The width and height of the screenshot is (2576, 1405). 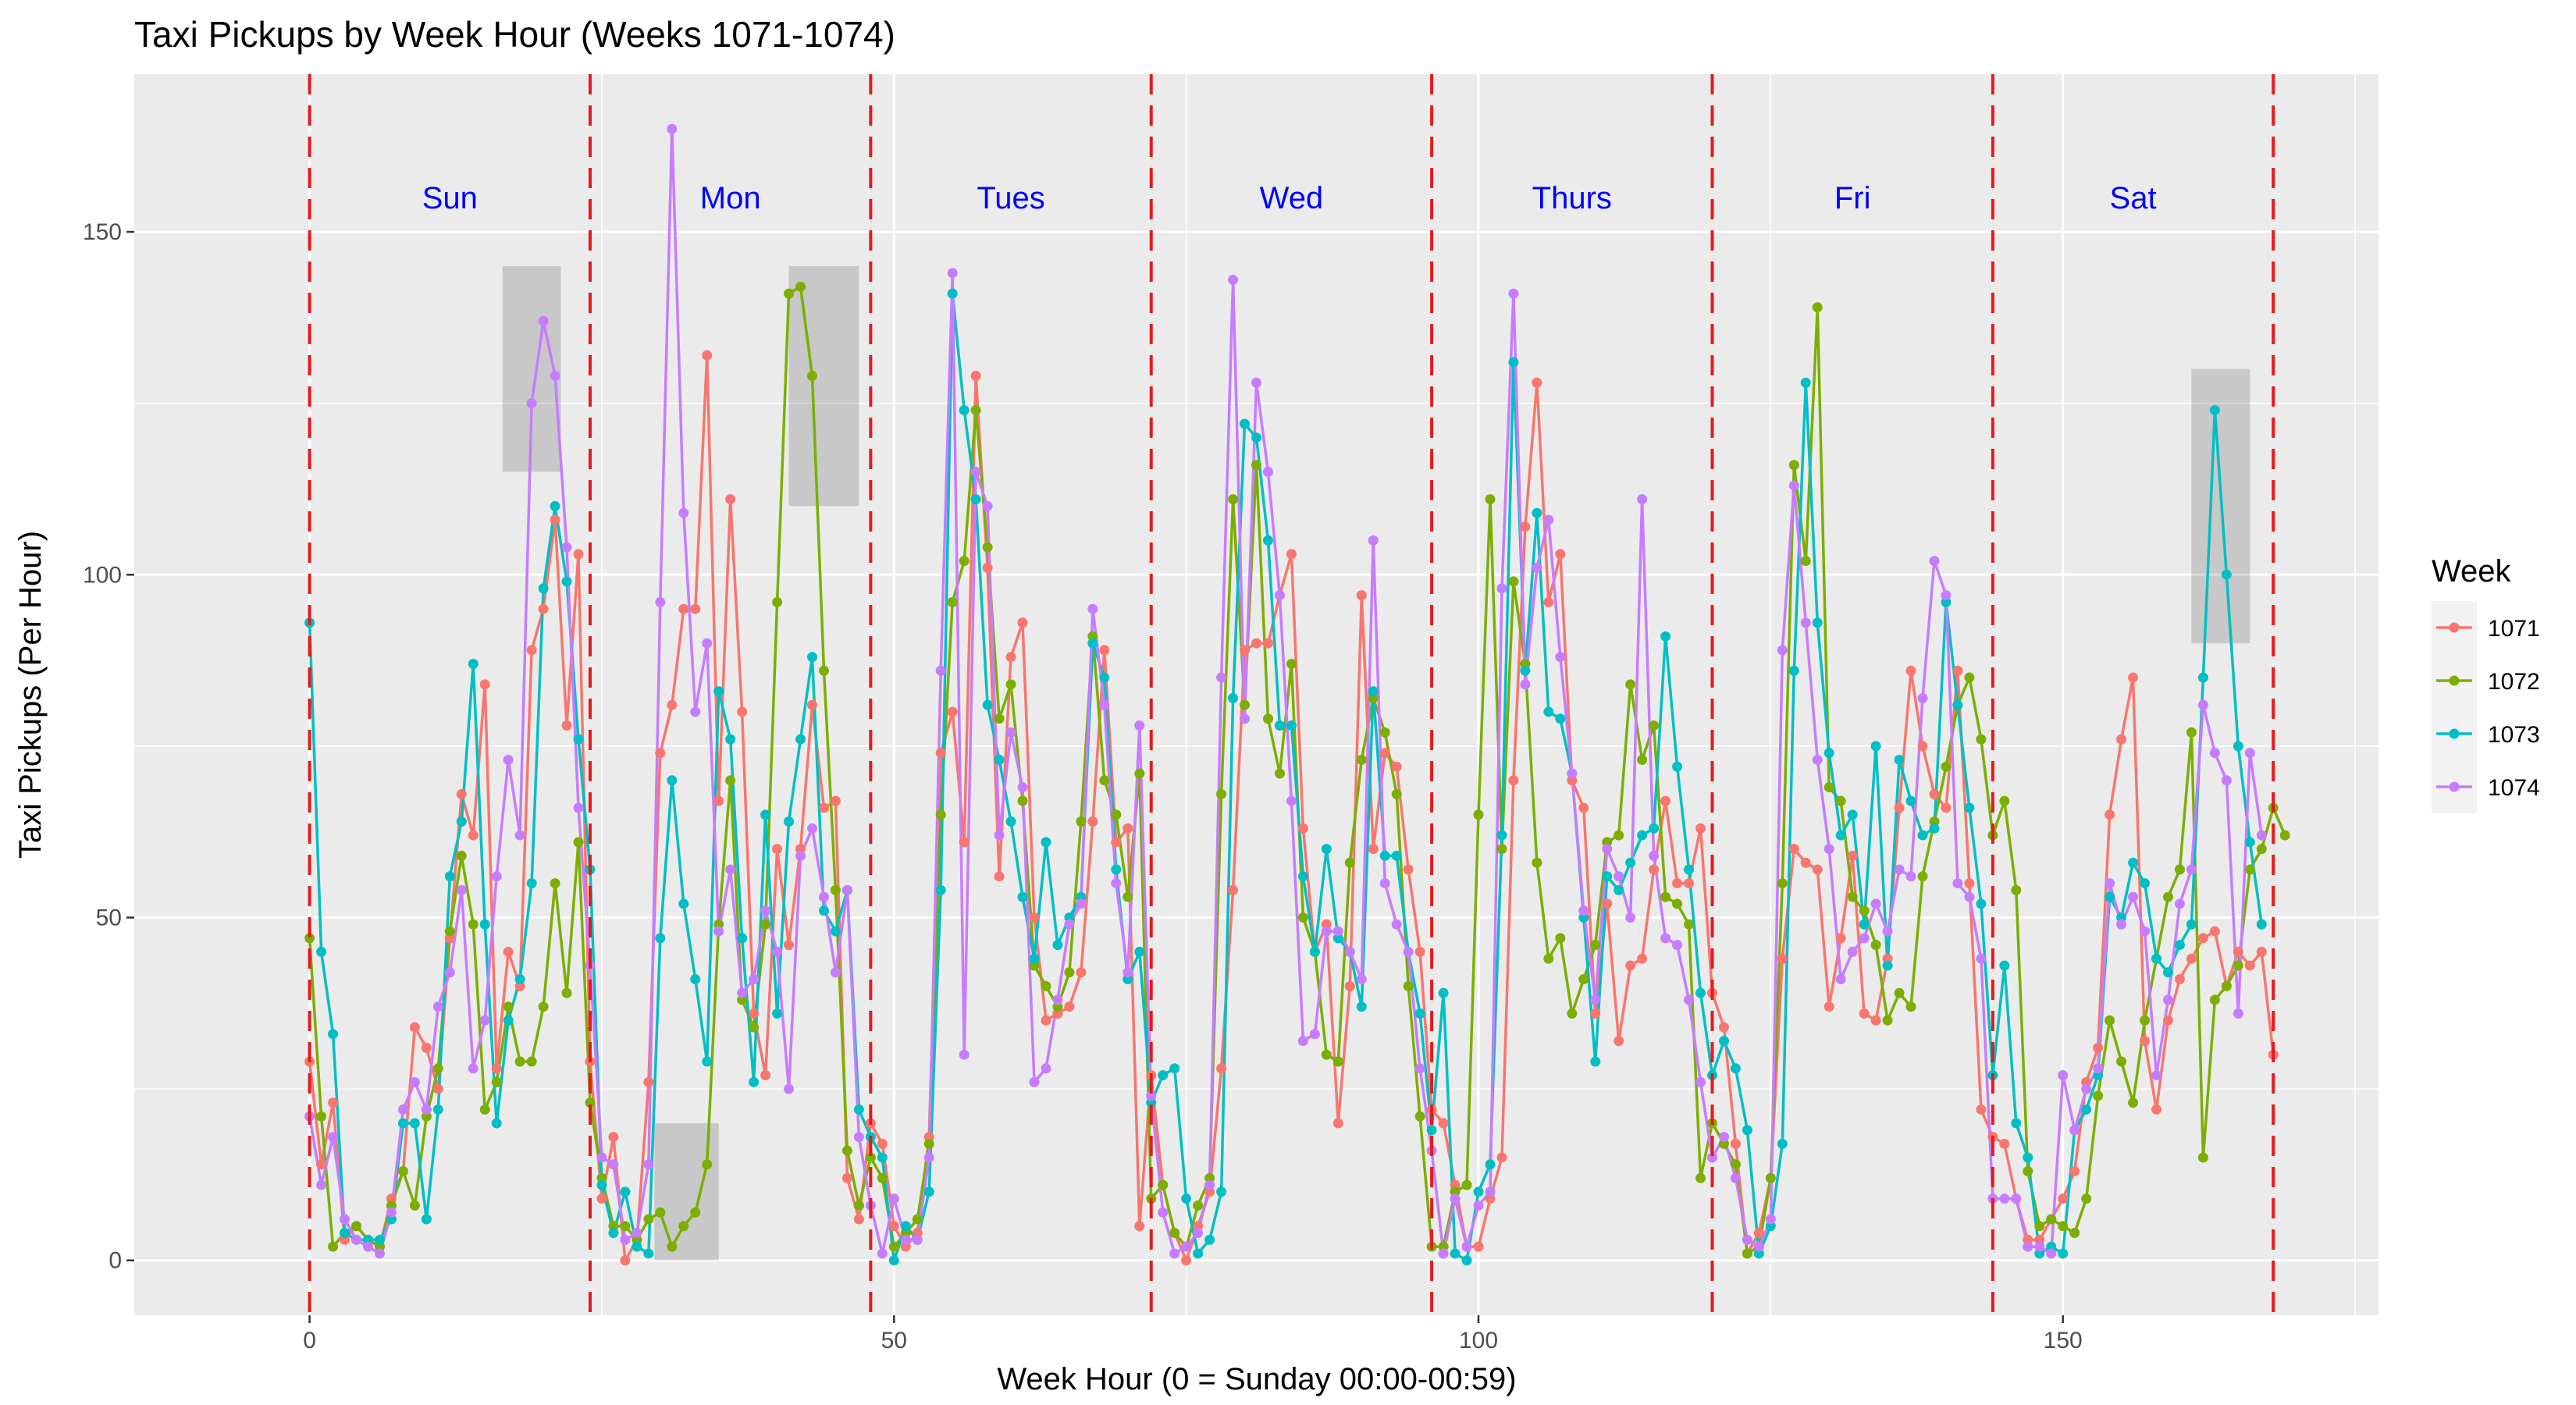 What do you see at coordinates (1478, 1341) in the screenshot?
I see `x-tick-label: 100` at bounding box center [1478, 1341].